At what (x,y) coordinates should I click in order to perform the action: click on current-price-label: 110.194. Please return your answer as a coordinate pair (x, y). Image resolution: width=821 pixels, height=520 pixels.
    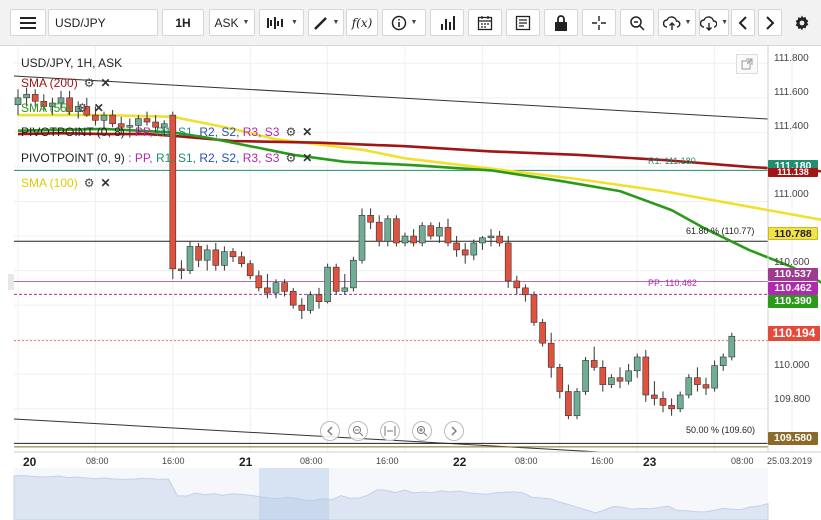
    Looking at the image, I should click on (794, 333).